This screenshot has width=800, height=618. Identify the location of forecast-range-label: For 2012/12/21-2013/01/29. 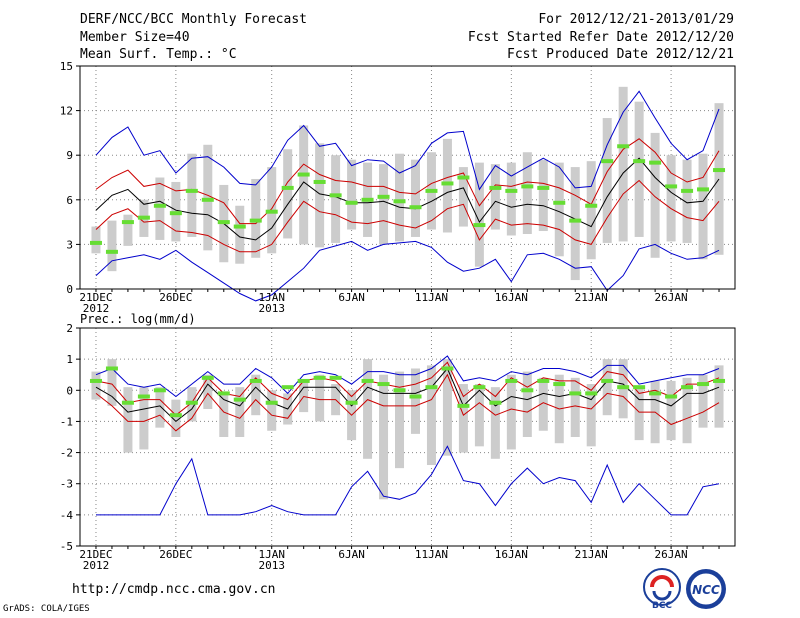
(636, 19).